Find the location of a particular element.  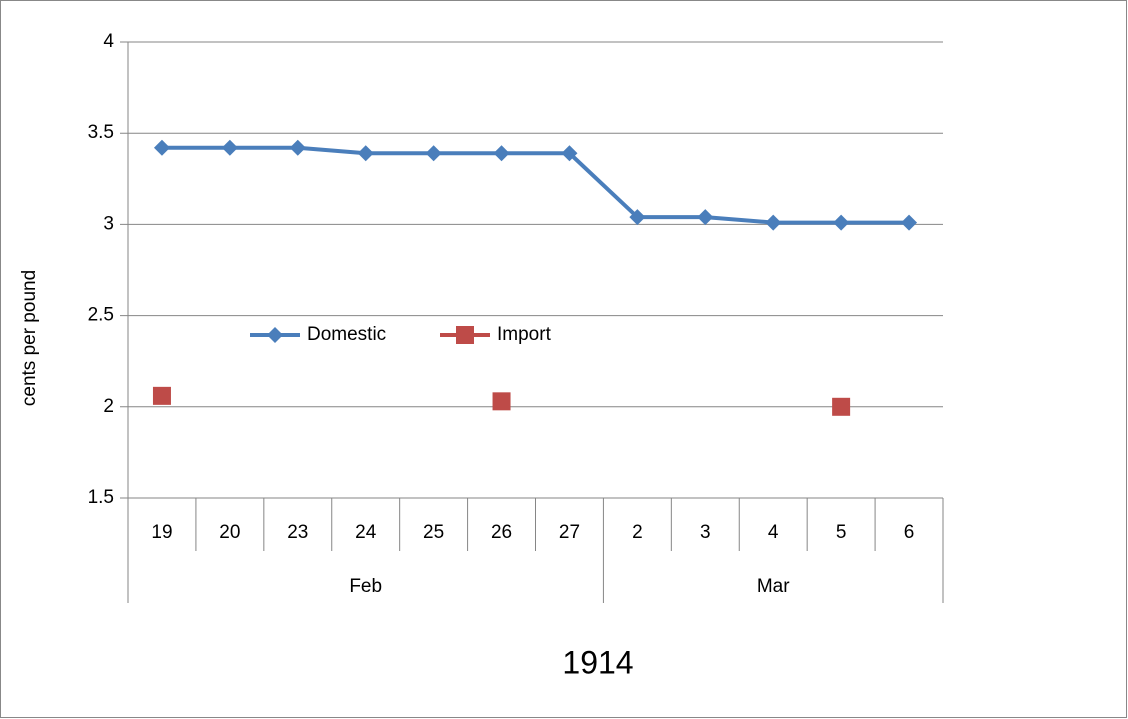

x-tick-label: 20 is located at coordinates (229, 532).